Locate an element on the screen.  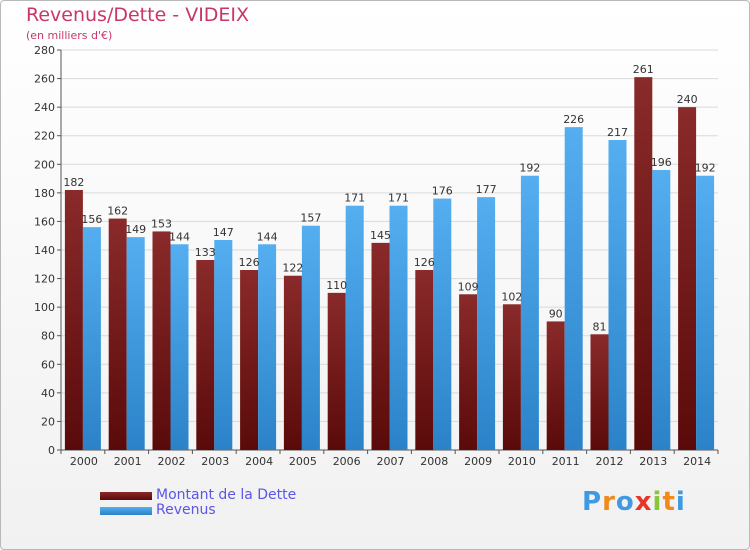
x-tick-label: 2000 is located at coordinates (84, 461).